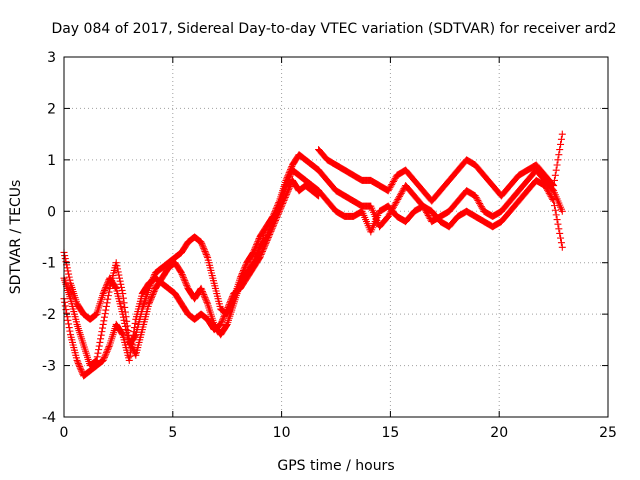  I want to click on y-tick-label: 0, so click(51, 212).